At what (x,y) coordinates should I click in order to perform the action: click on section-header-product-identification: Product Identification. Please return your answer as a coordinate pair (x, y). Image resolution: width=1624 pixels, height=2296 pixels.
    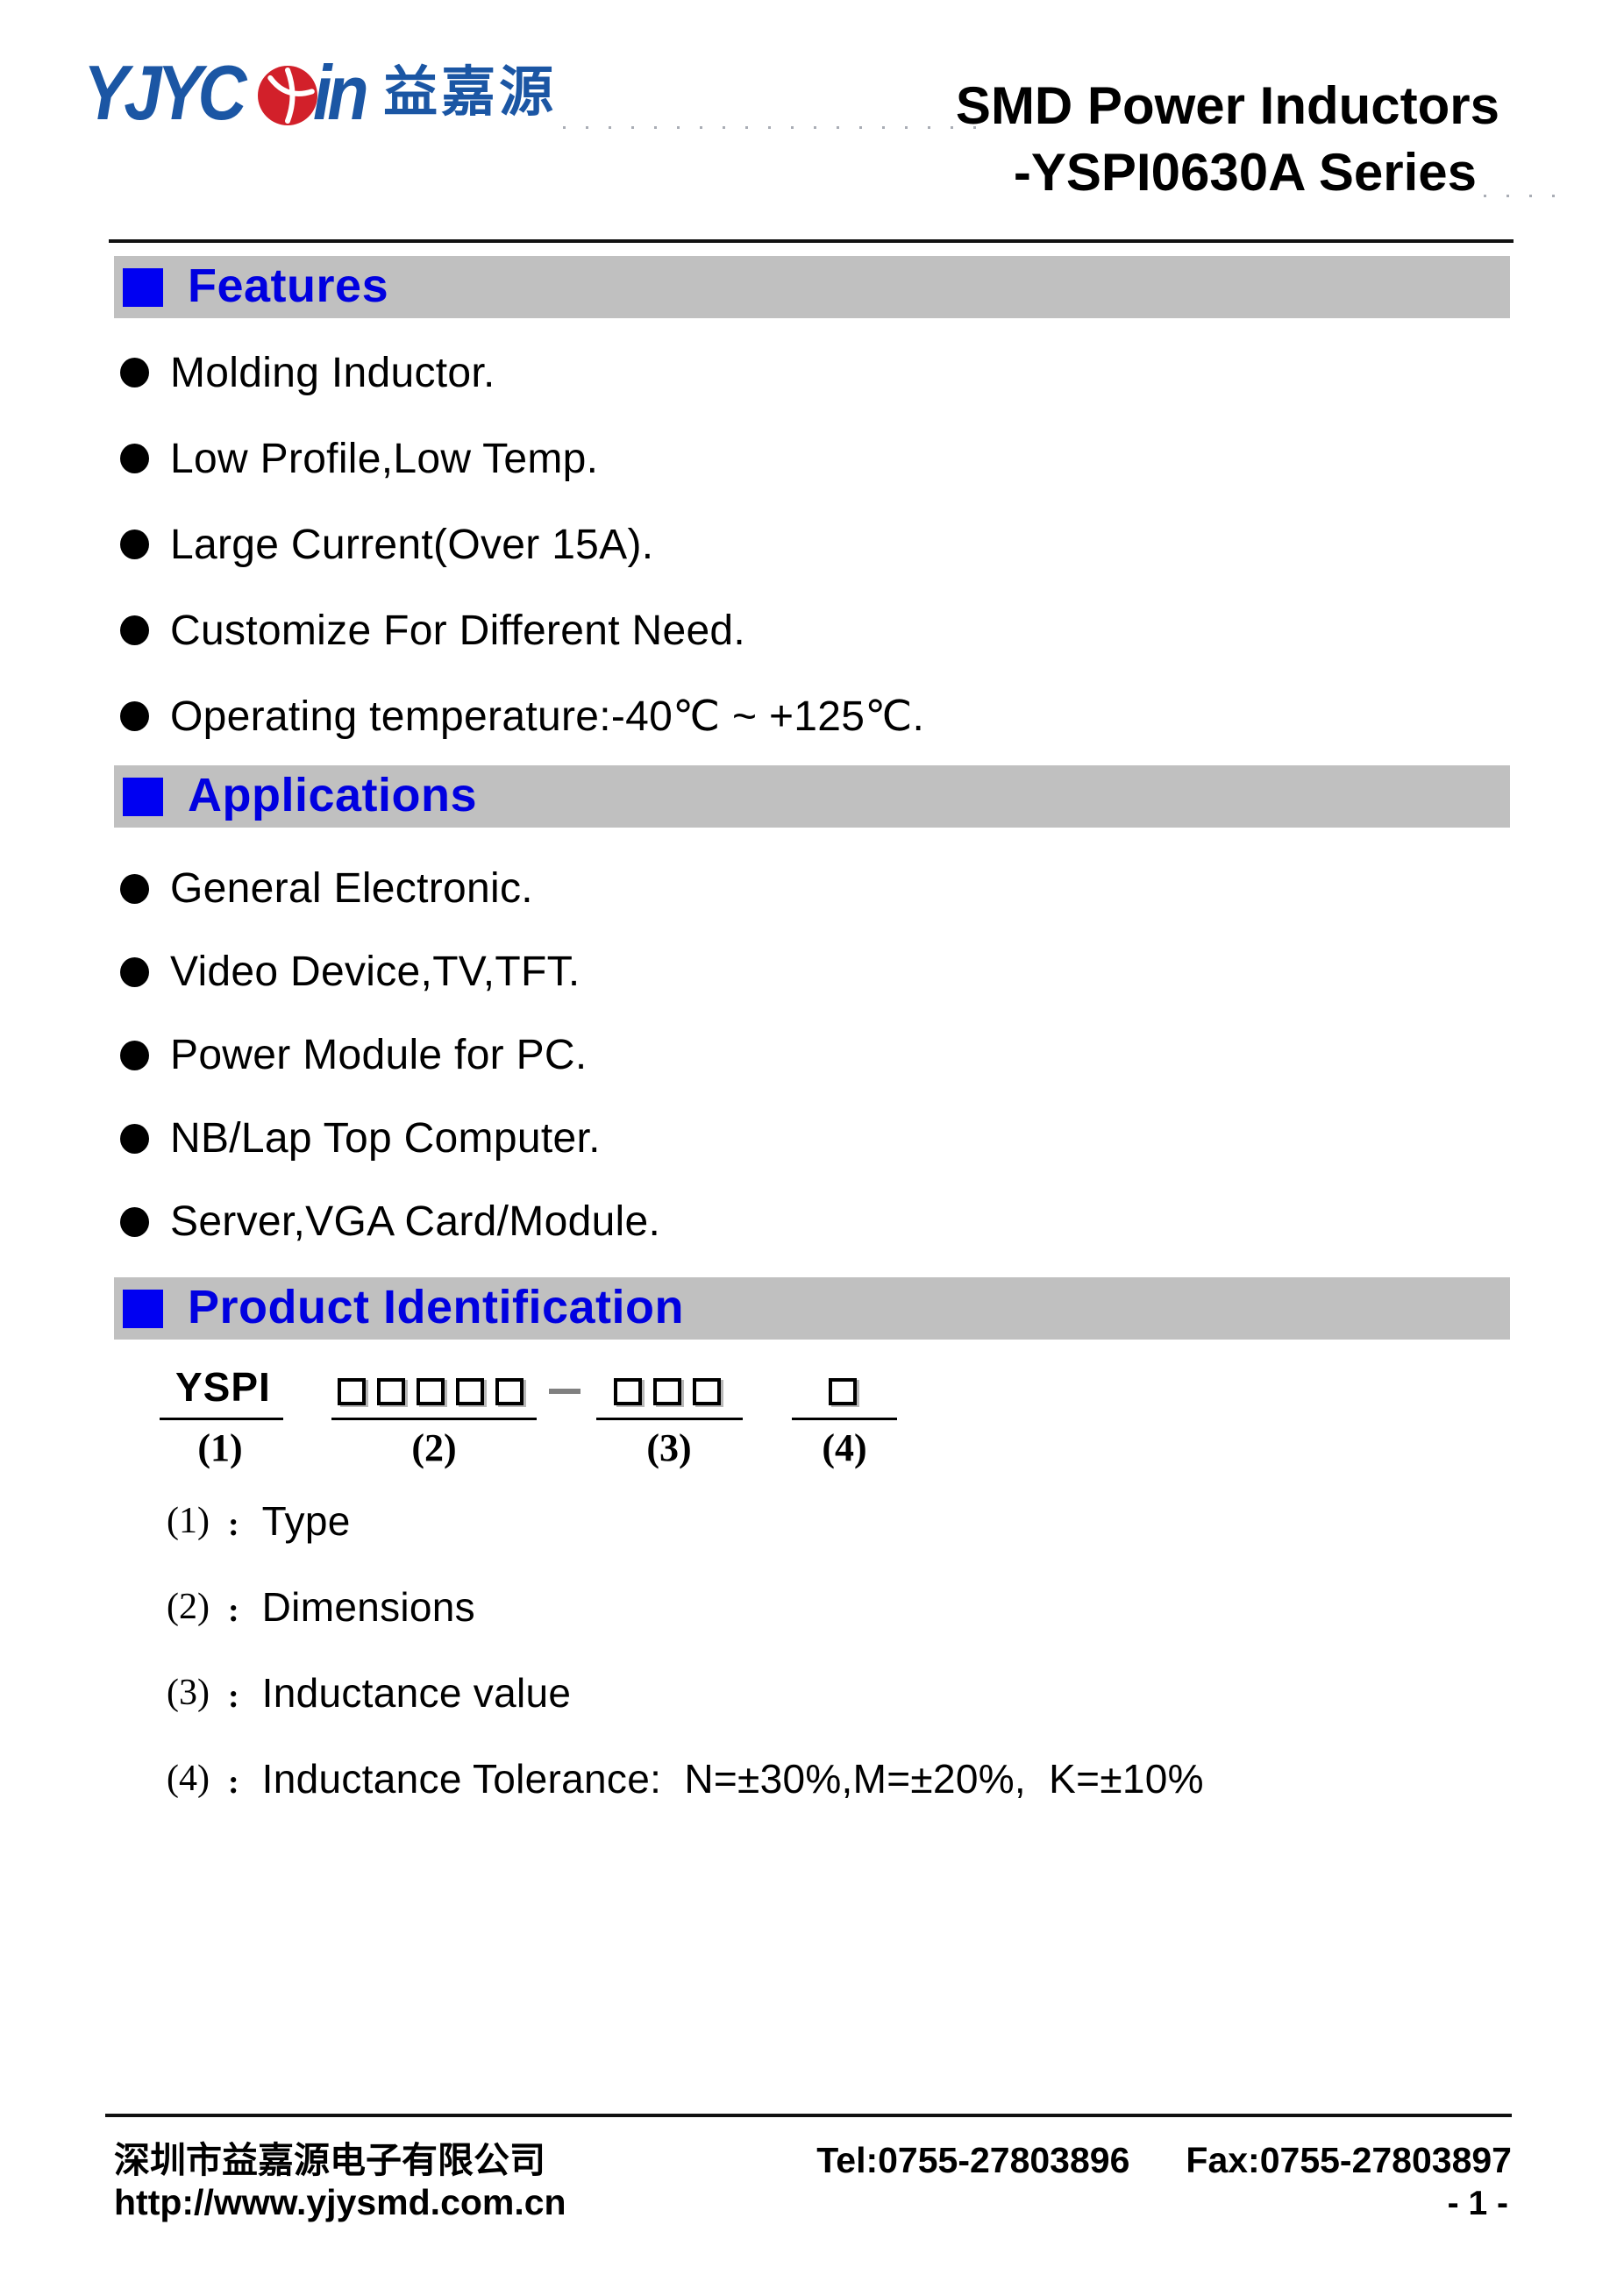
    Looking at the image, I should click on (812, 1308).